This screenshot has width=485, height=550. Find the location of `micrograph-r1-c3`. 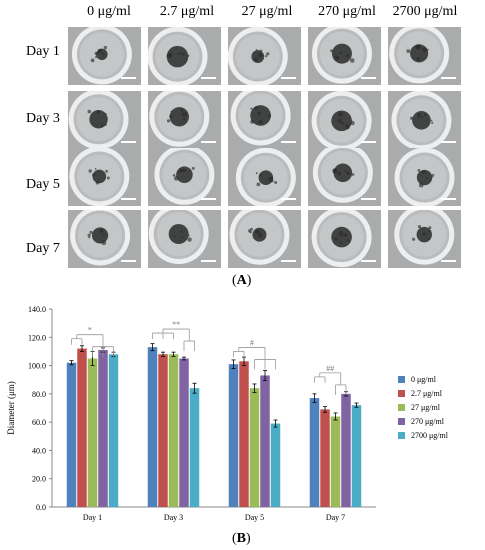

micrograph-r1-c3 is located at coordinates (264, 56).